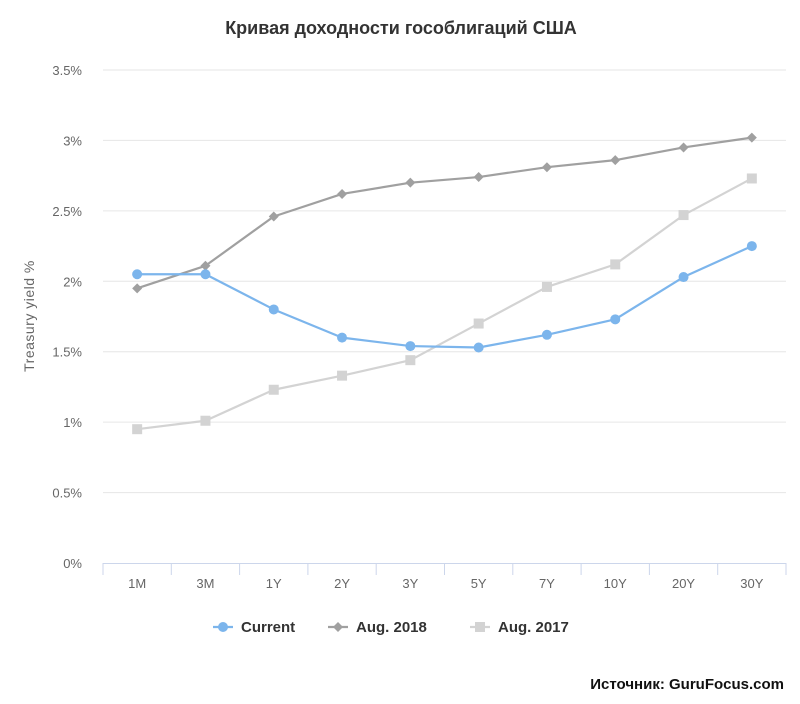 This screenshot has width=800, height=704. What do you see at coordinates (137, 583) in the screenshot?
I see `x-tick-label: 1M` at bounding box center [137, 583].